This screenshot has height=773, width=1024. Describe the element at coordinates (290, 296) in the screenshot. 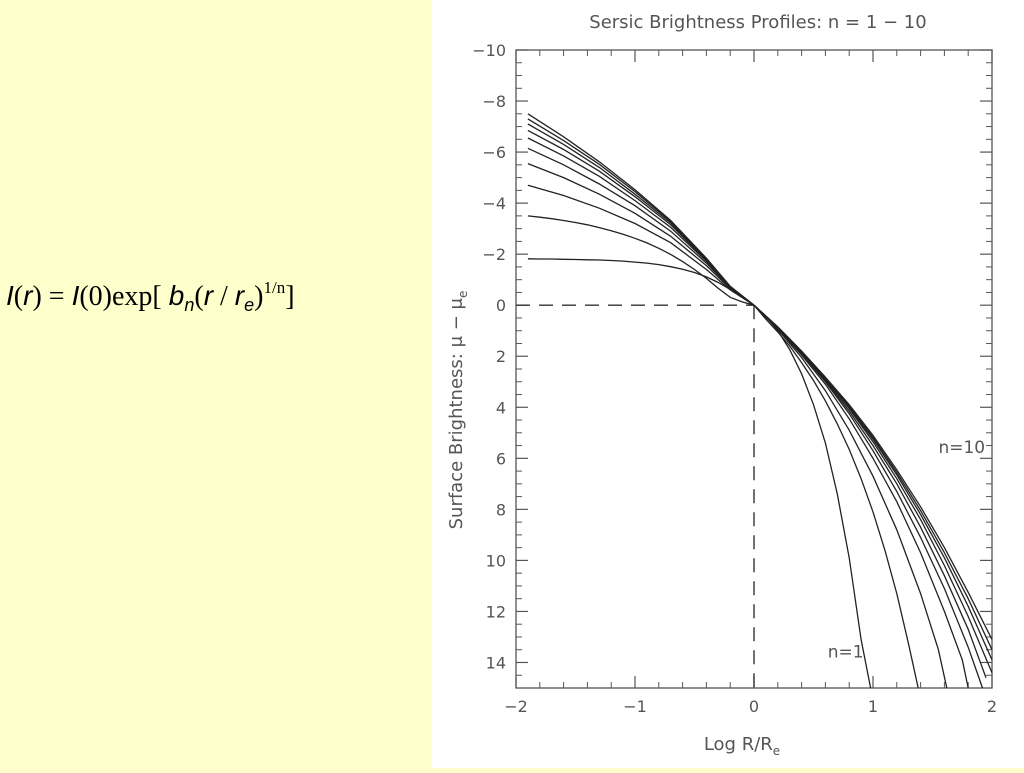

I see `formula-bracket: ]` at that location.